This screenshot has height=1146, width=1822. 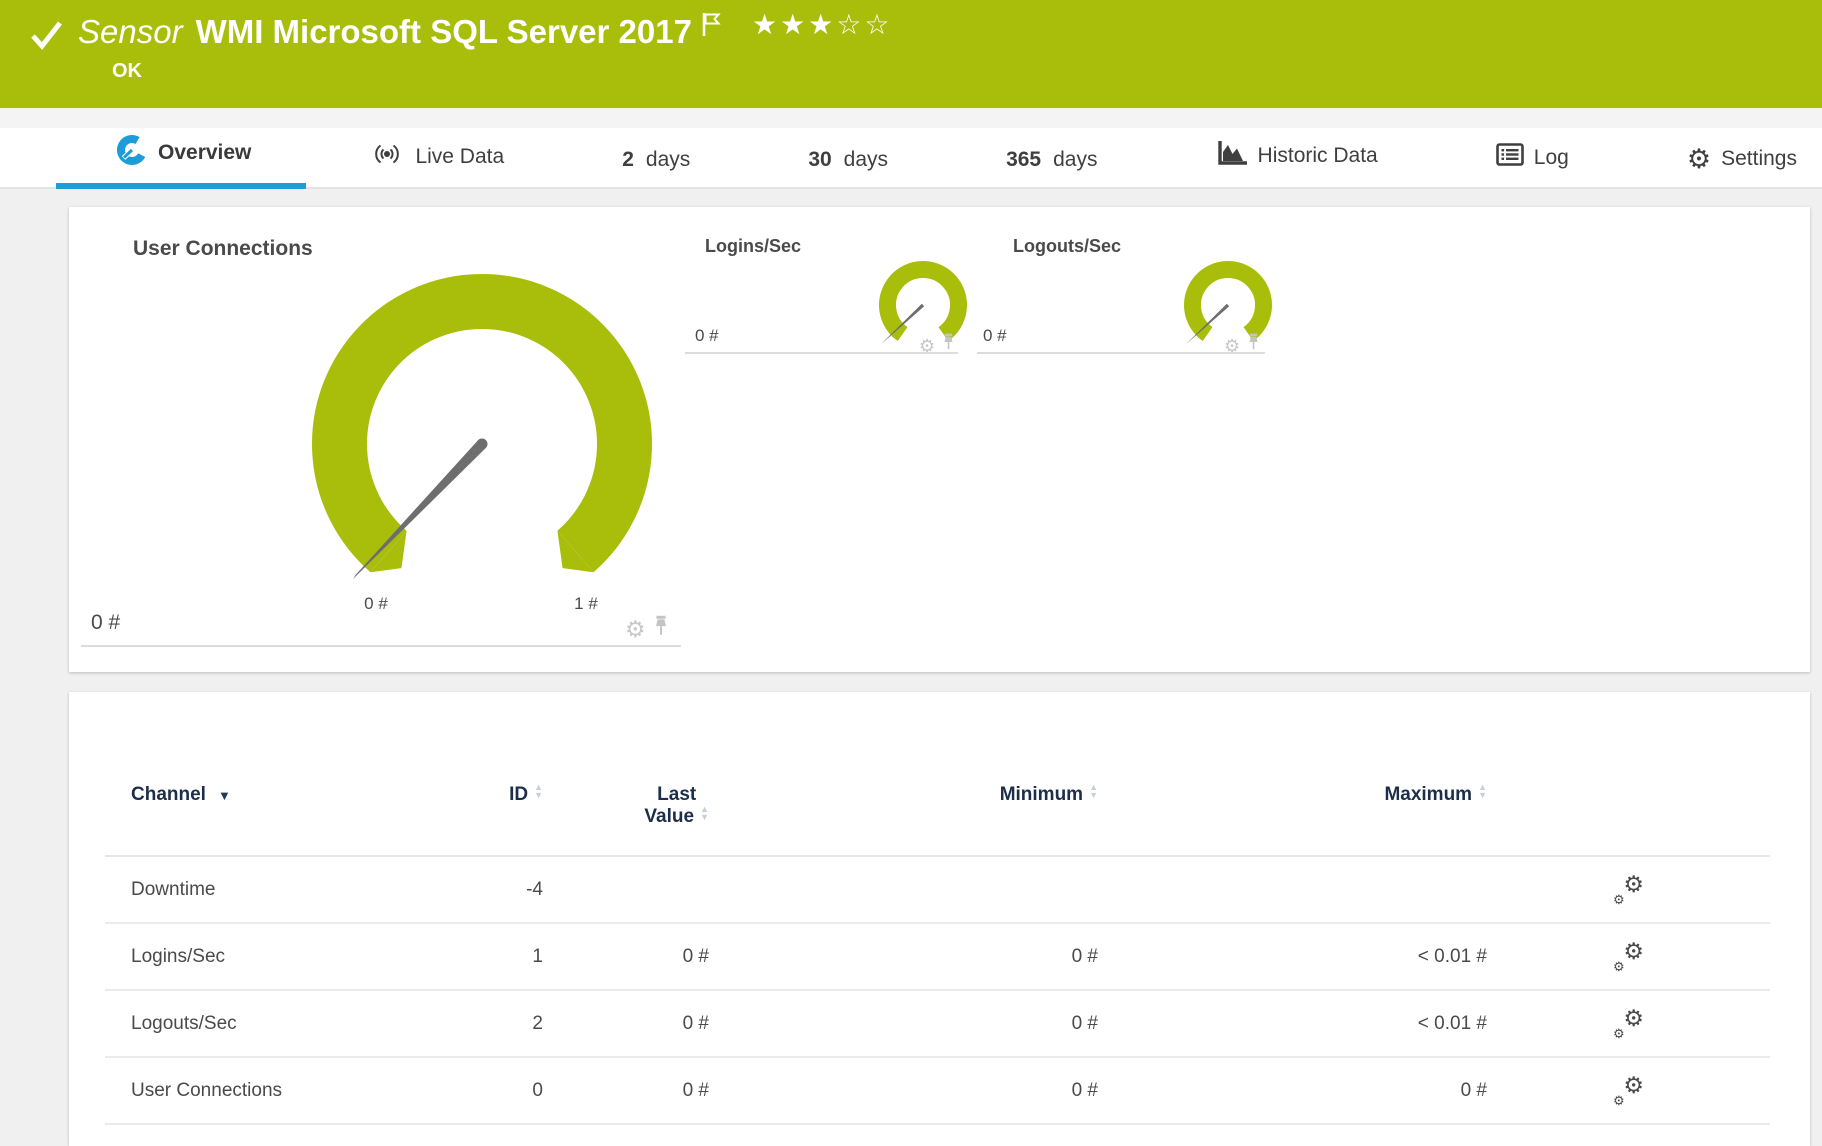 I want to click on sort-desc-icon: ▼, so click(x=224, y=795).